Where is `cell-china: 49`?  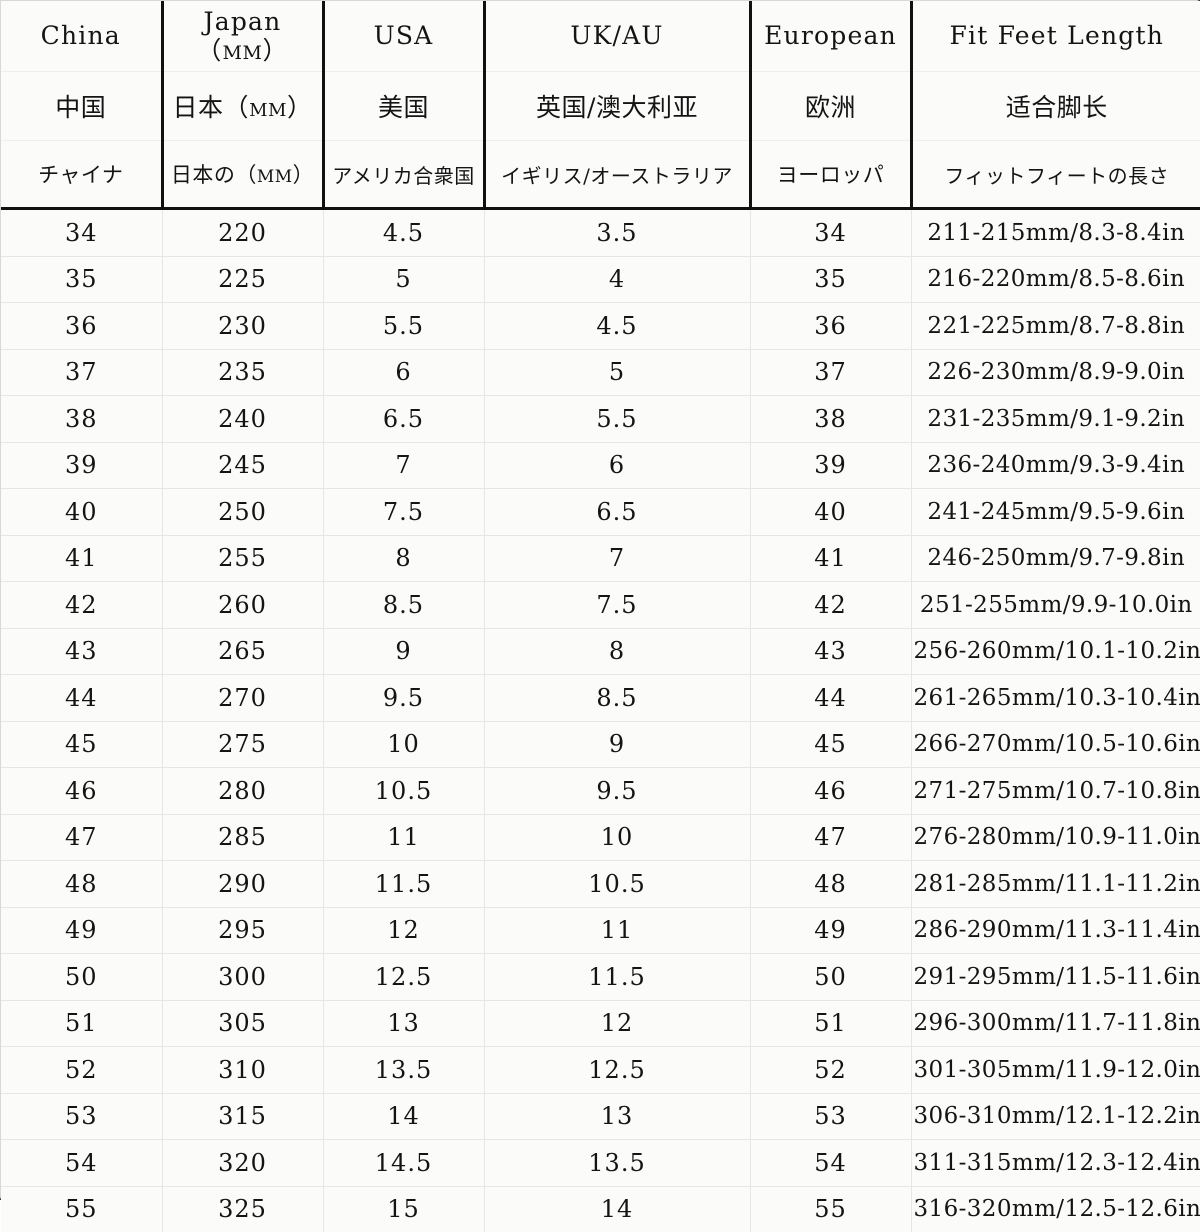
cell-china: 49 is located at coordinates (81, 930).